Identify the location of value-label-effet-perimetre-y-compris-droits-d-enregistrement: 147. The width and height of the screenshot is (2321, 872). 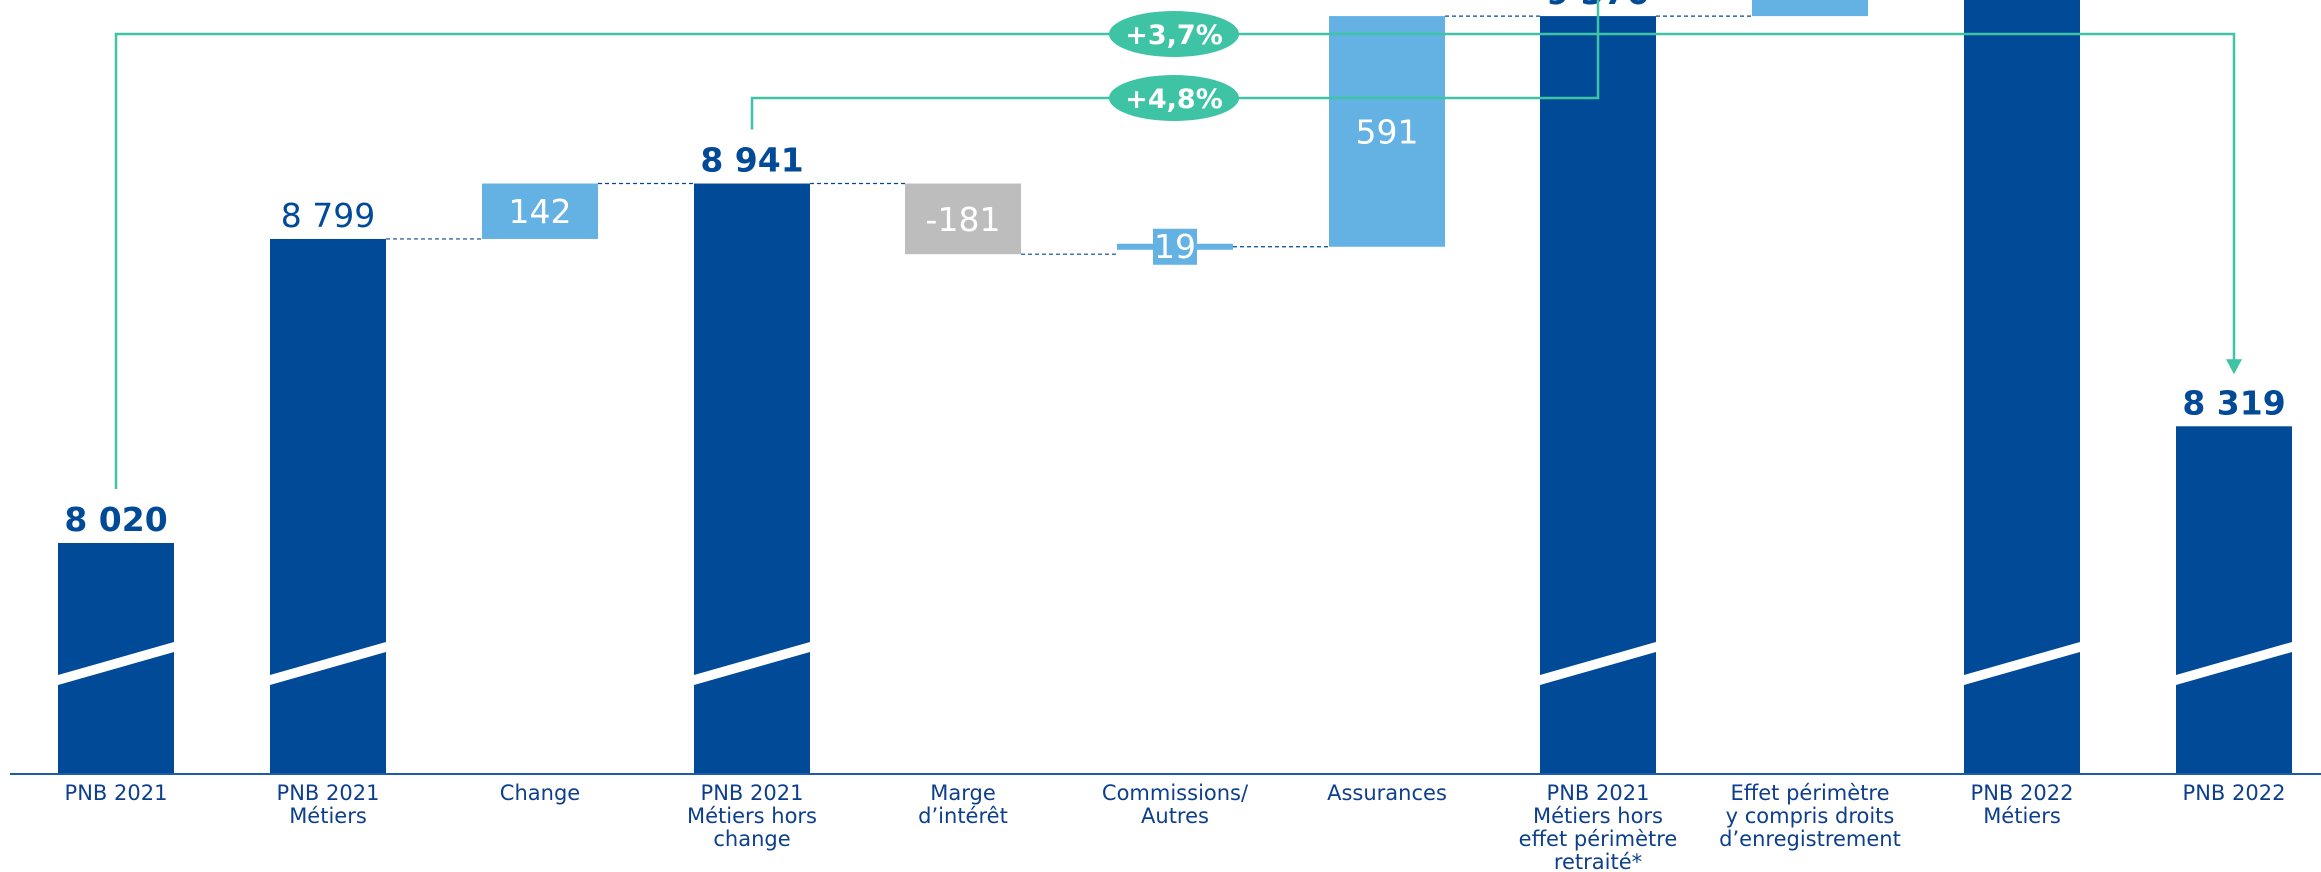
(1810, 4).